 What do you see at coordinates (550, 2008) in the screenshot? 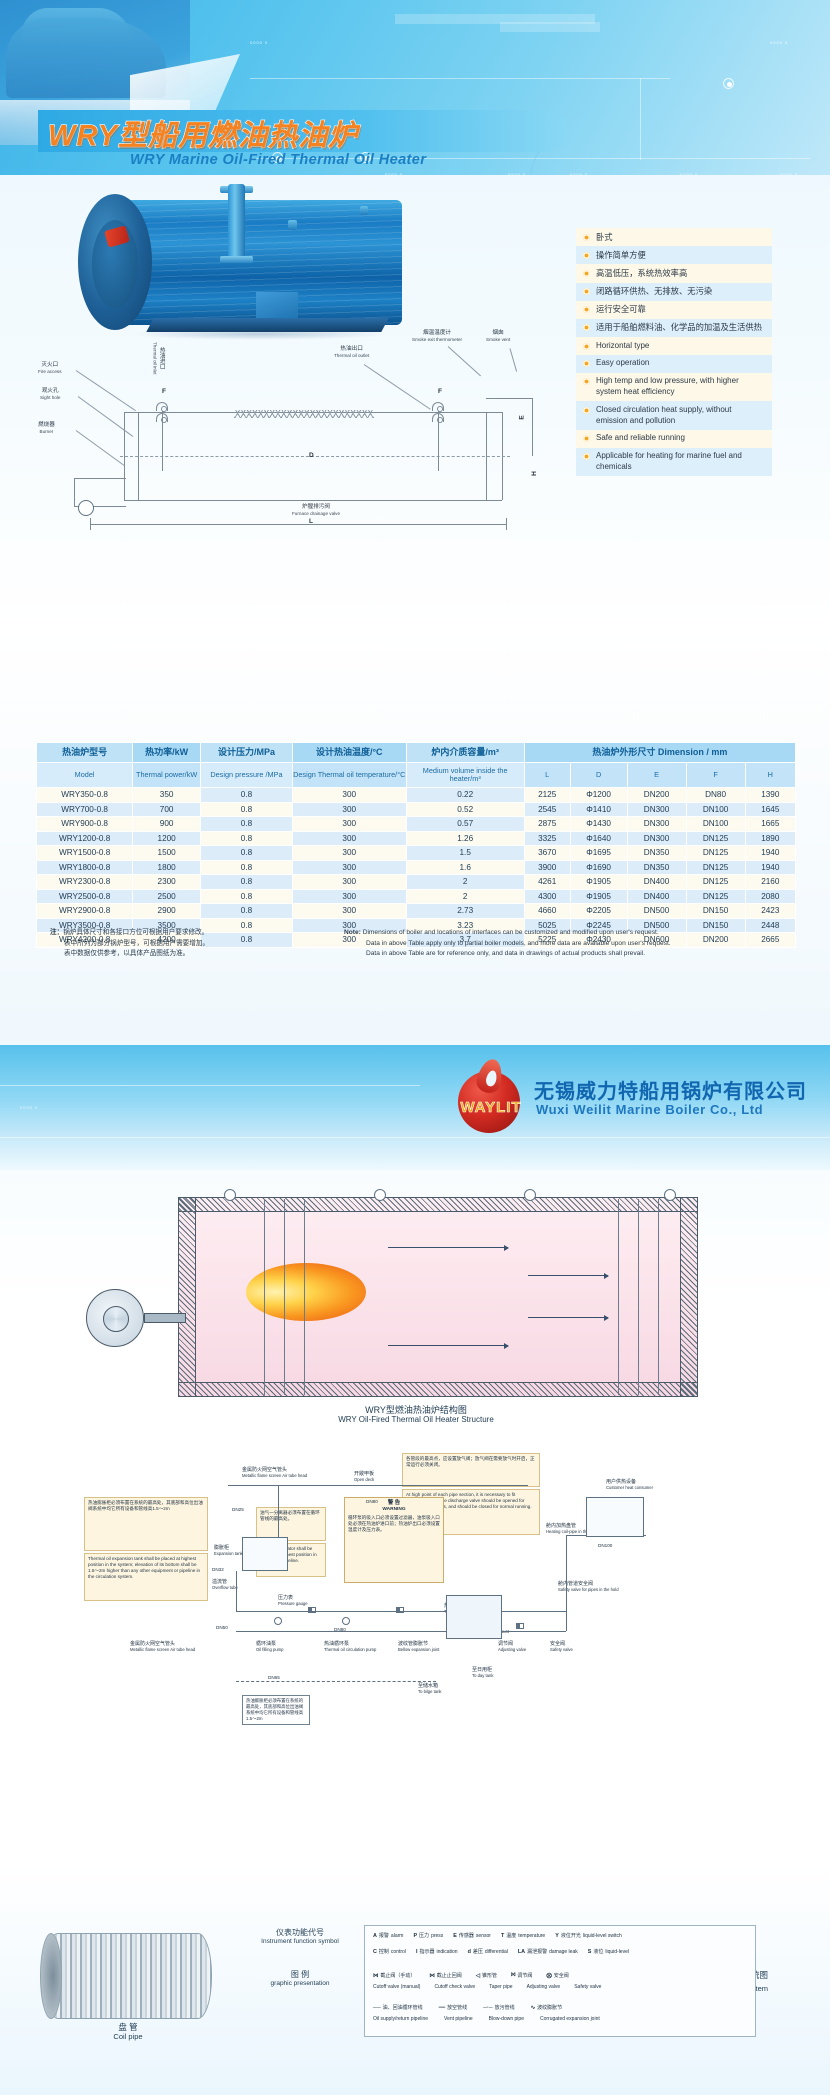
I see `gfx-cn: 波纹膨胀节` at bounding box center [550, 2008].